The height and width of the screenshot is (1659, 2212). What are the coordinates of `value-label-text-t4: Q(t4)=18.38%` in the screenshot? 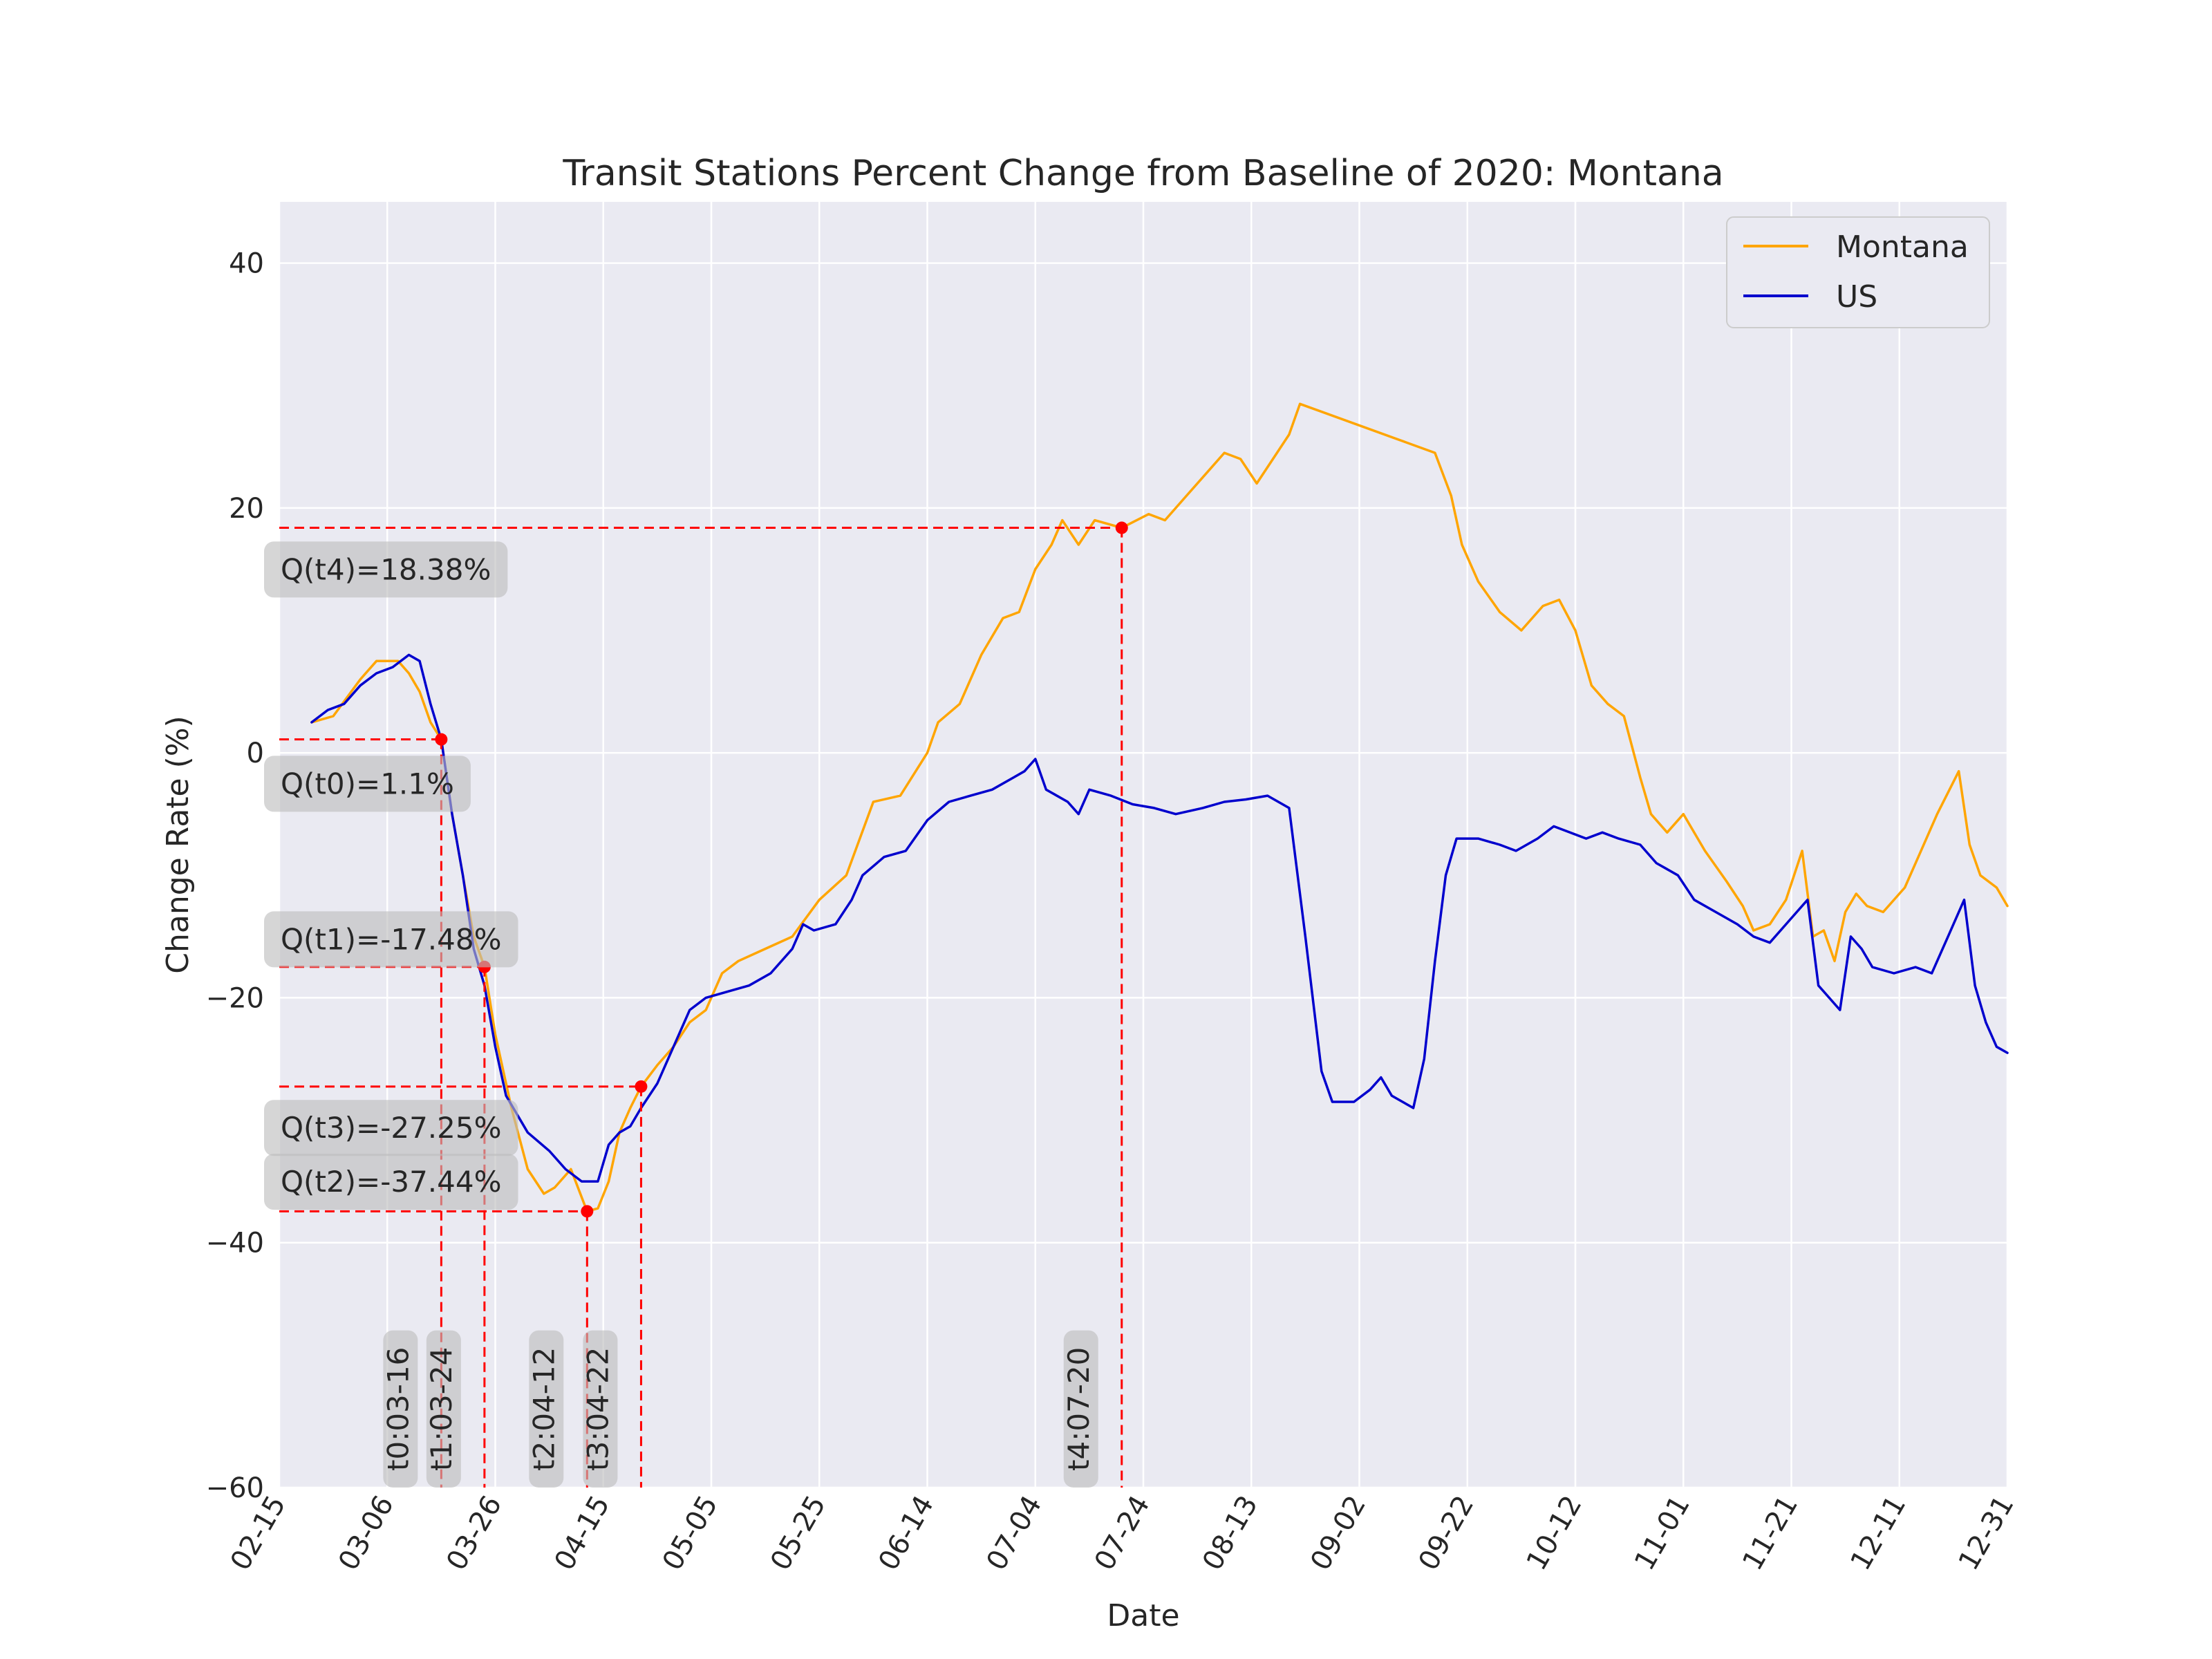 It's located at (386, 569).